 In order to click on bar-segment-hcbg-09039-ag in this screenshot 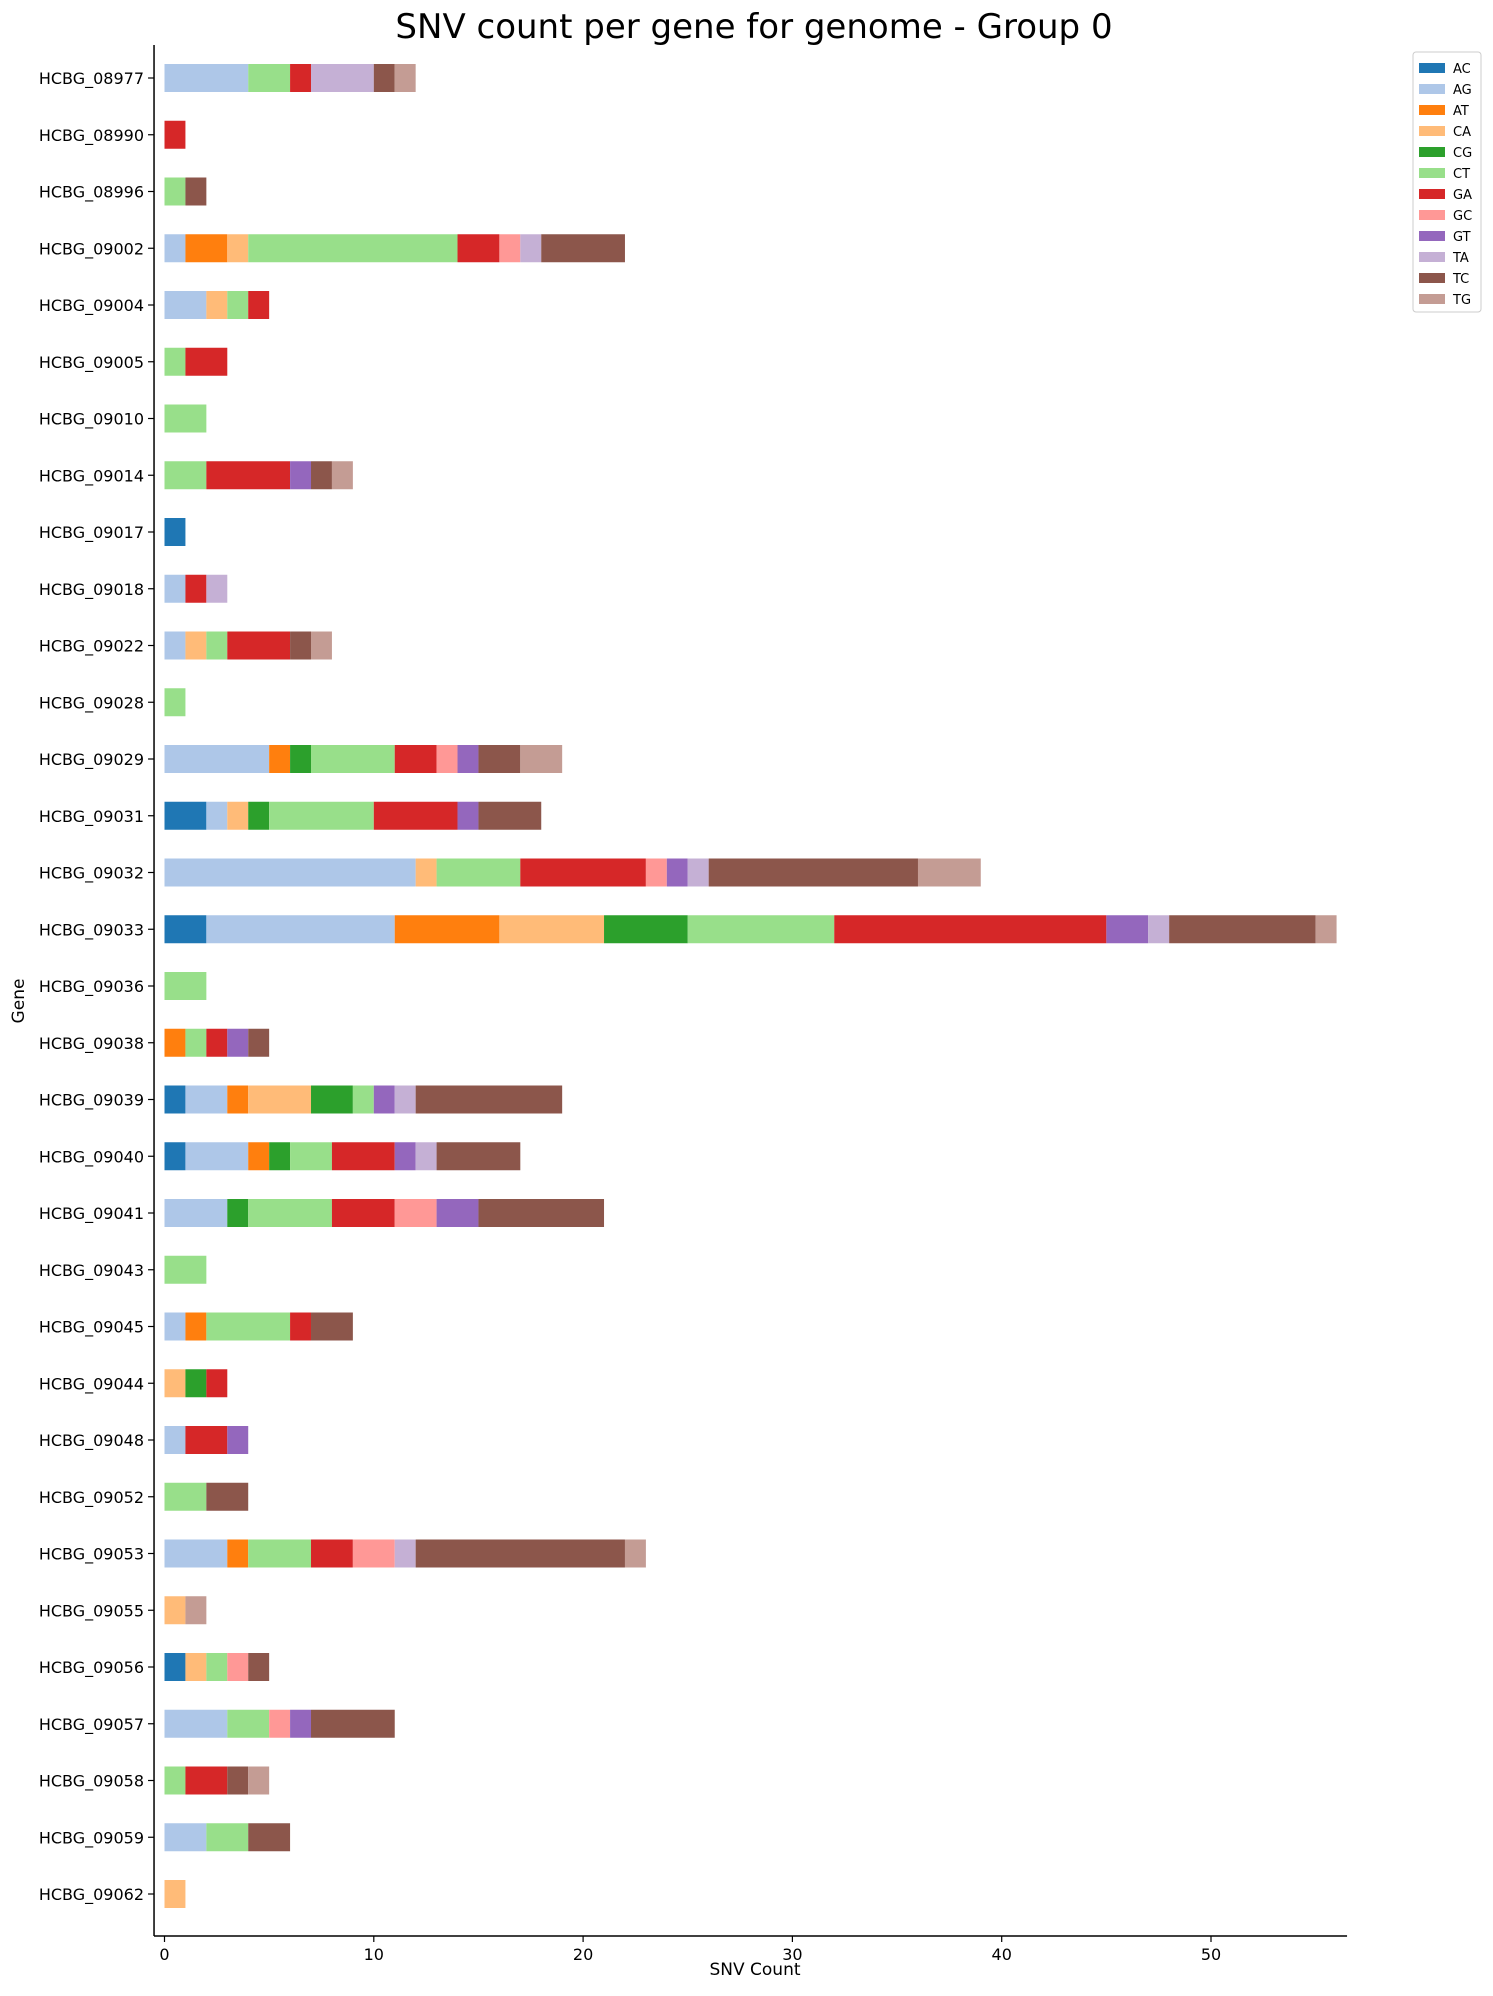, I will do `click(206, 1099)`.